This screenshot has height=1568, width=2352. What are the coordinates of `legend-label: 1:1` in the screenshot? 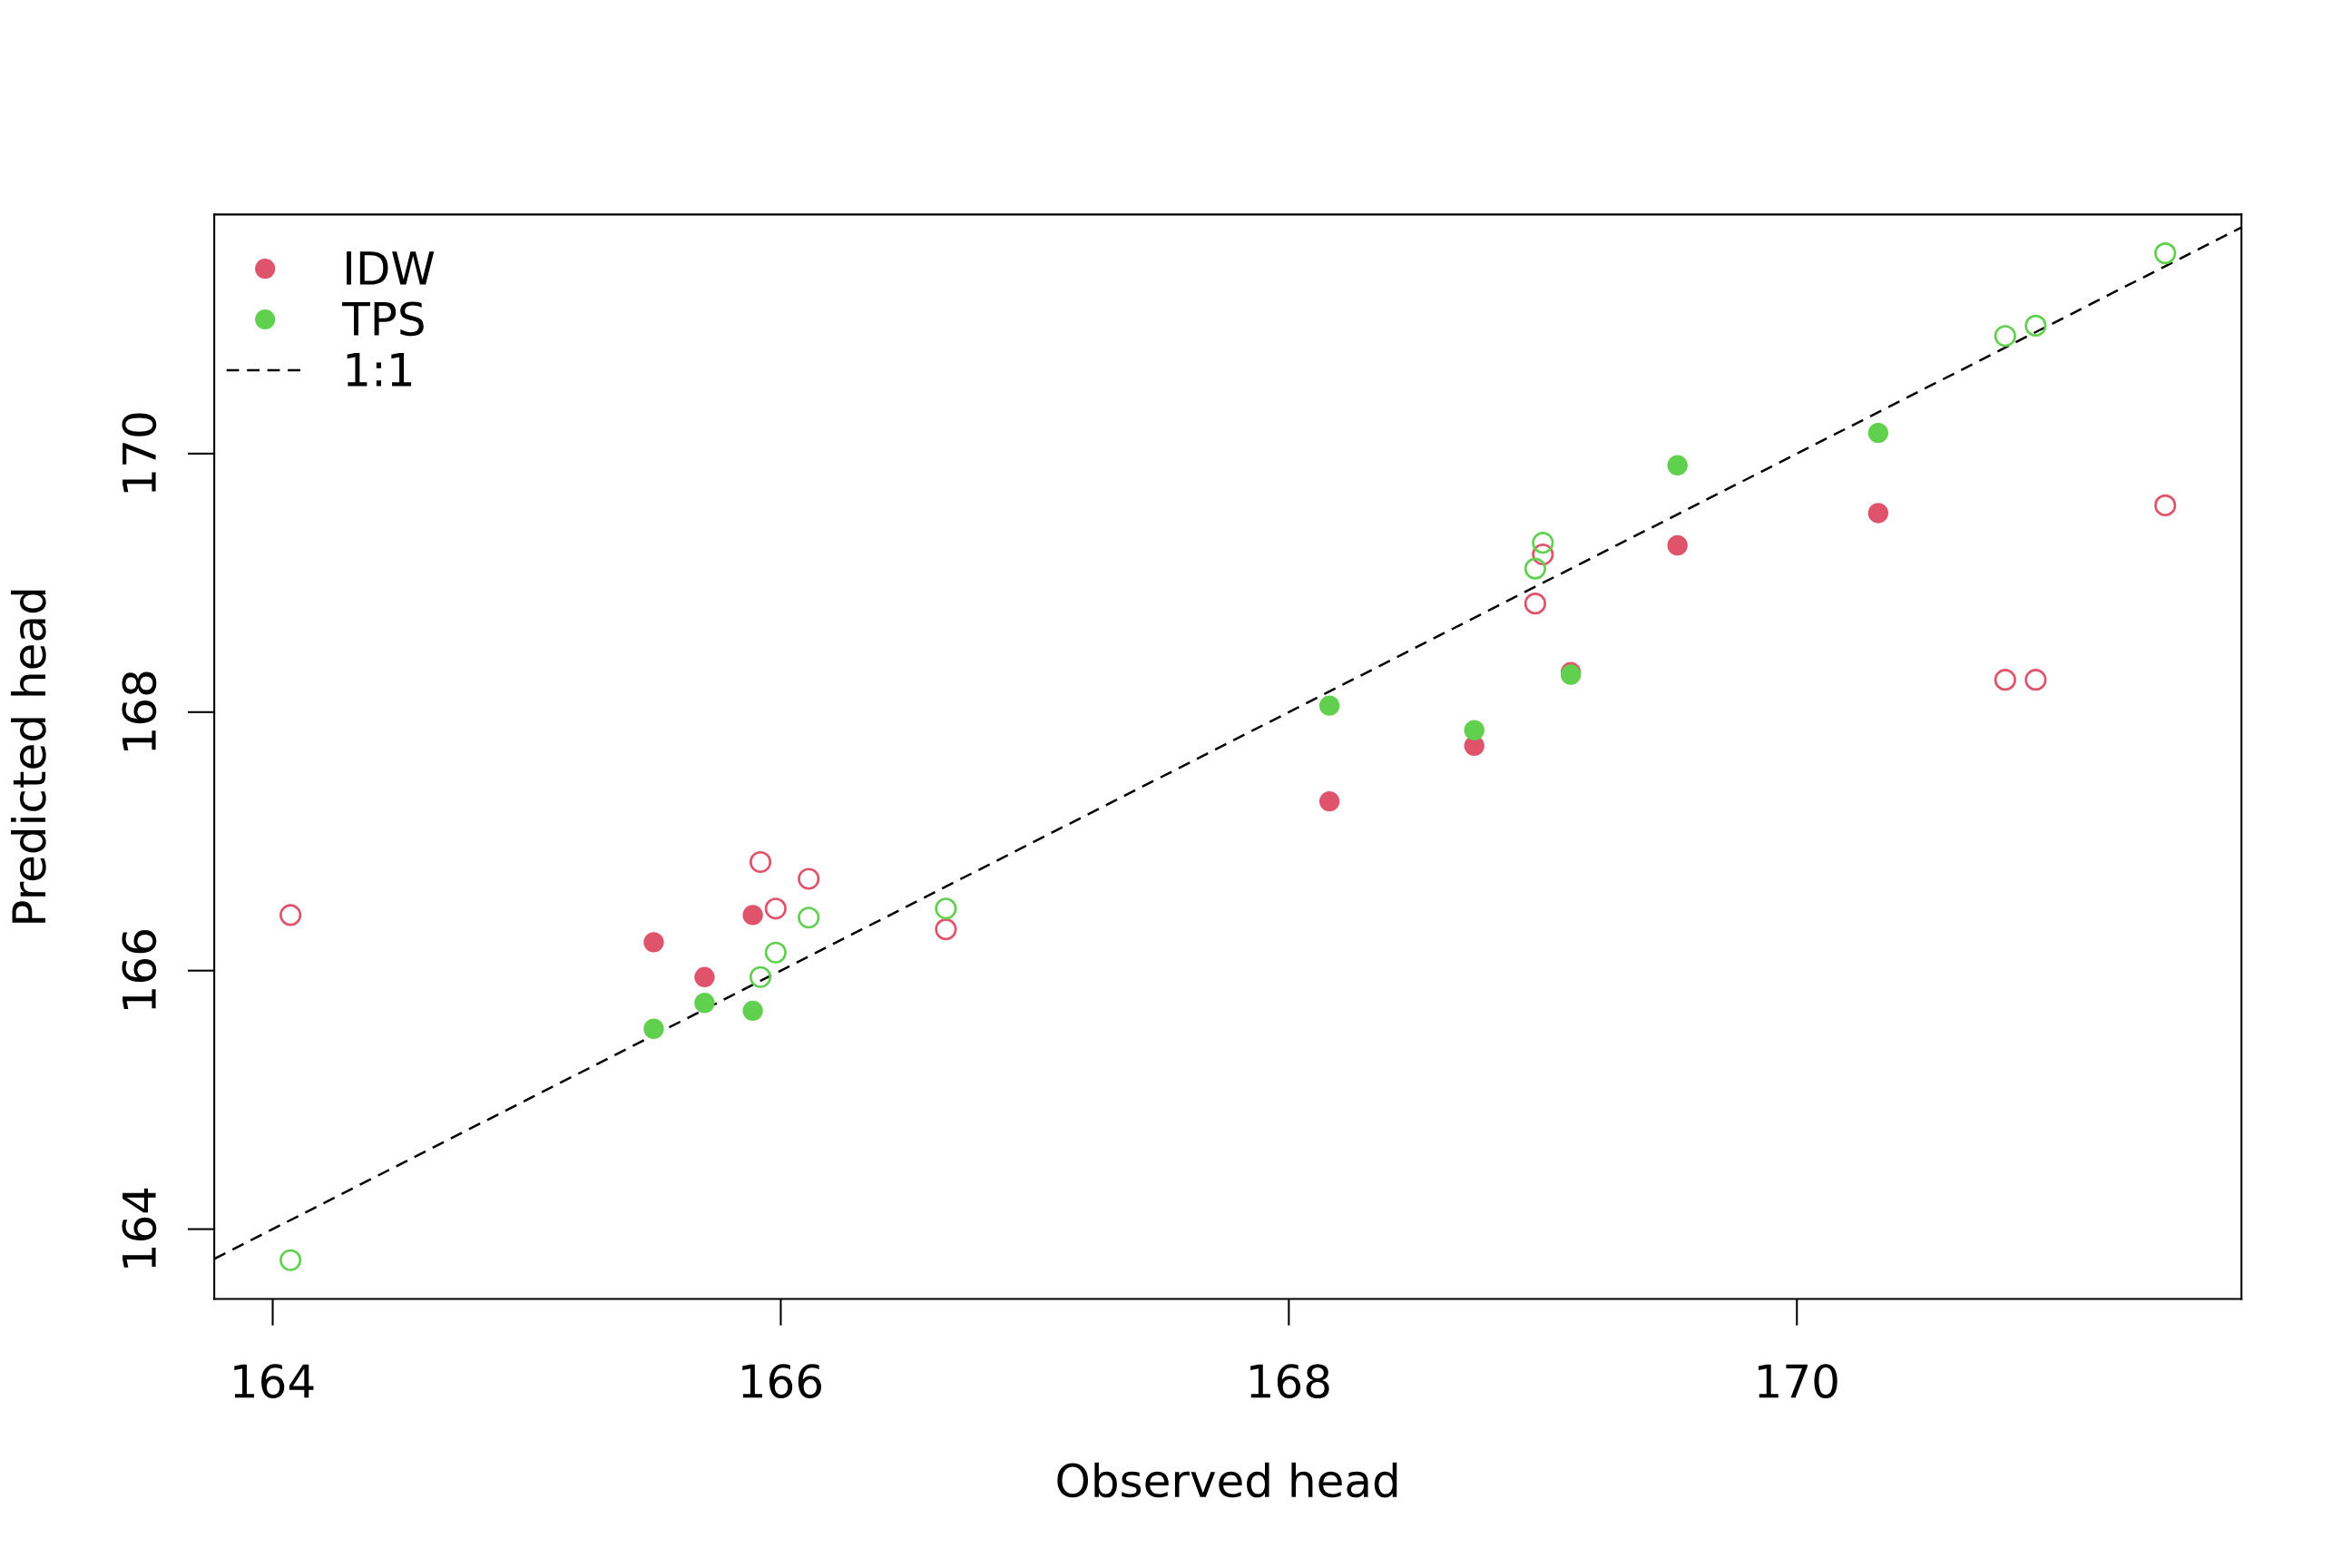 It's located at (379, 369).